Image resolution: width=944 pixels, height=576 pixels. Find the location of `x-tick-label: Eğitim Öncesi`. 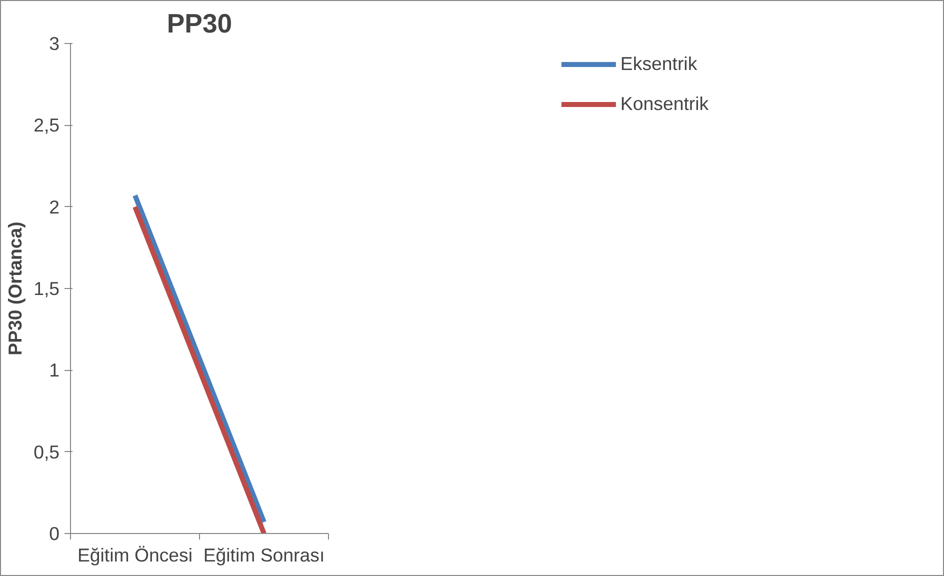

x-tick-label: Eğitim Öncesi is located at coordinates (135, 555).